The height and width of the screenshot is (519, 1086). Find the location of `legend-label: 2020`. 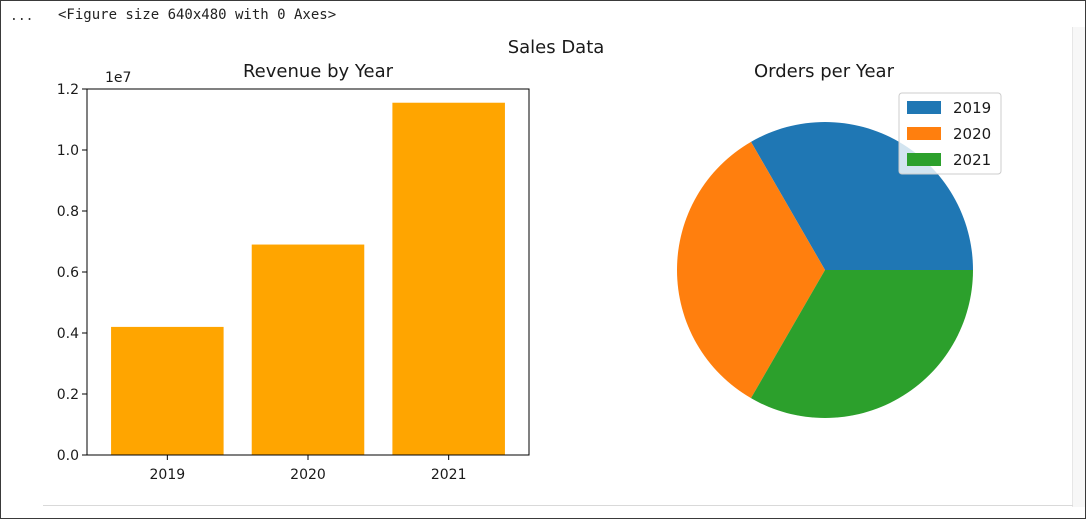

legend-label: 2020 is located at coordinates (972, 134).